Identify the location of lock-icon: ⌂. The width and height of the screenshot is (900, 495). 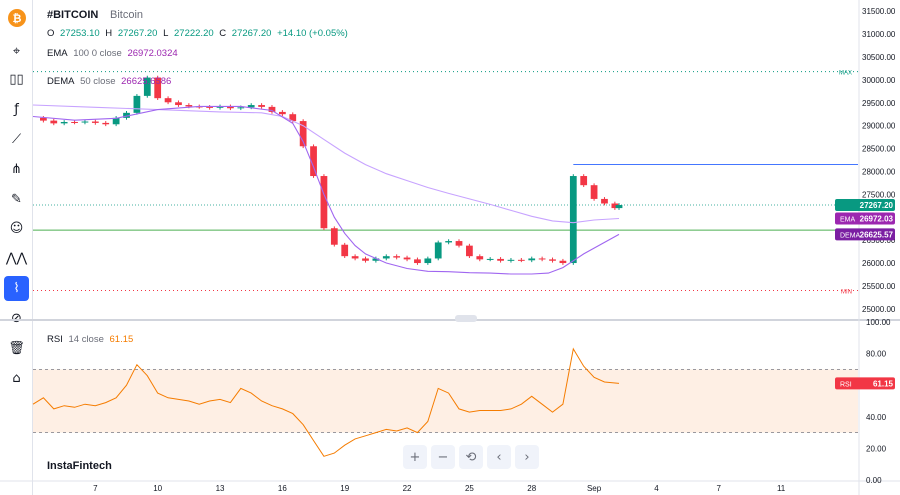
(16, 378).